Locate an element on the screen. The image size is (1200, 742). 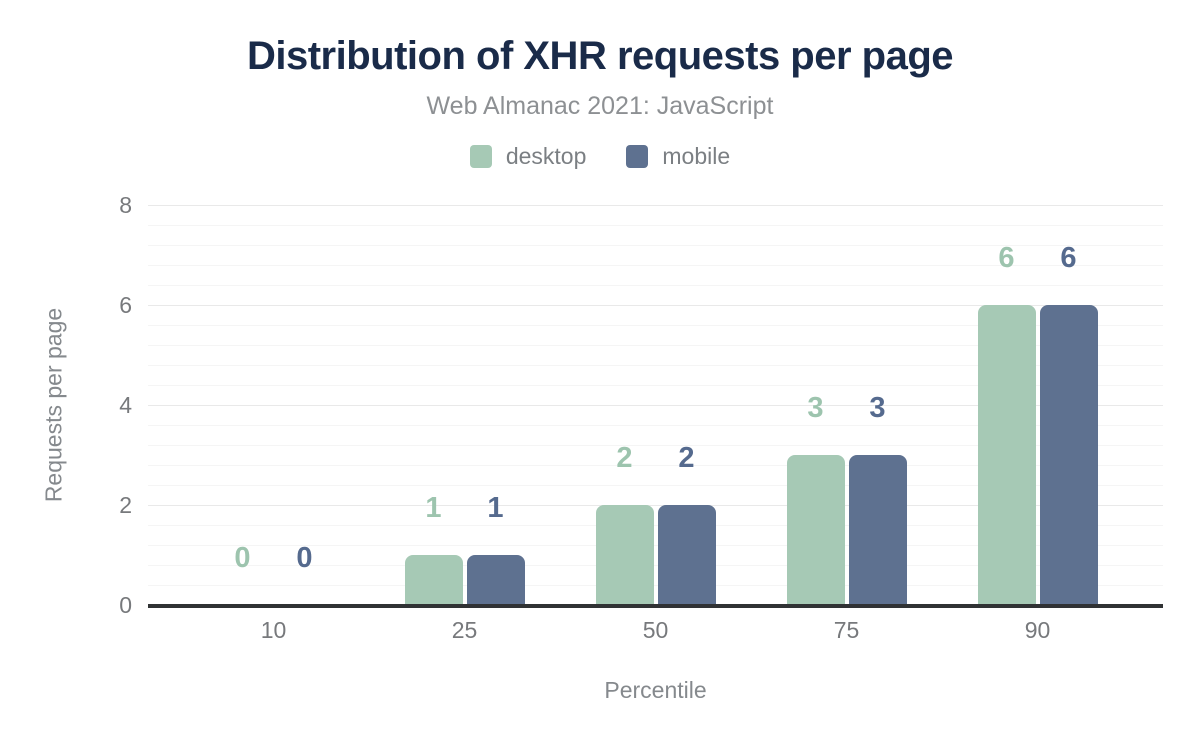
bar-group-p10: 0 0 10 is located at coordinates (273, 424).